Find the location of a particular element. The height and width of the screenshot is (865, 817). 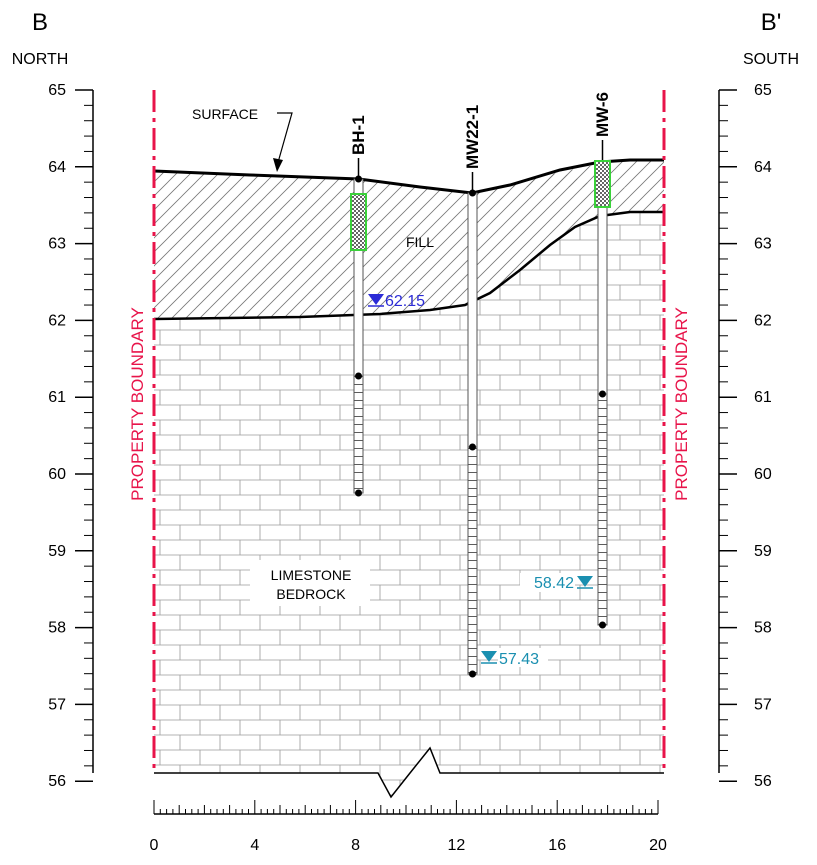

left-elevation-tick-label: 60 is located at coordinates (57, 474).